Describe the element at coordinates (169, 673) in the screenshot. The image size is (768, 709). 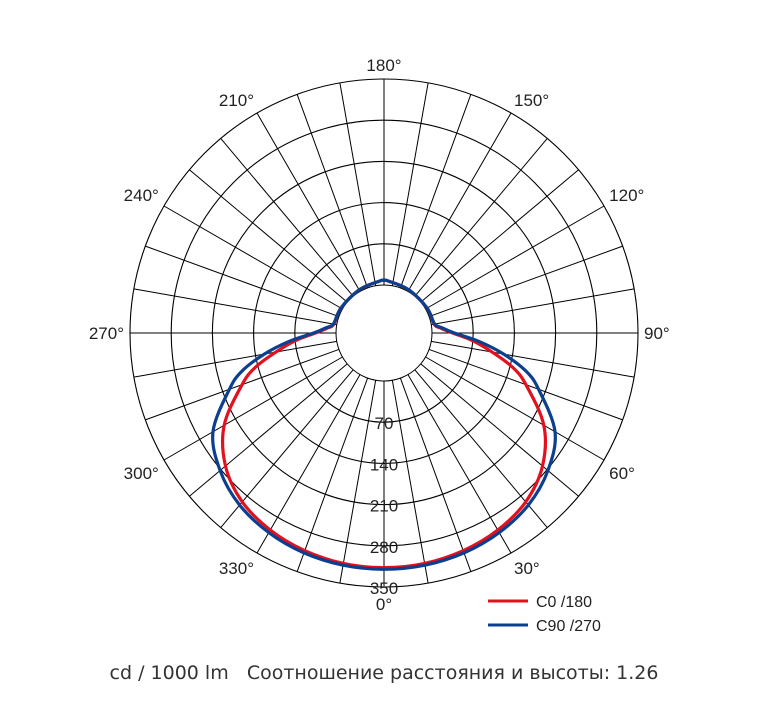
I see `unit-label: cd / 1000 lm` at that location.